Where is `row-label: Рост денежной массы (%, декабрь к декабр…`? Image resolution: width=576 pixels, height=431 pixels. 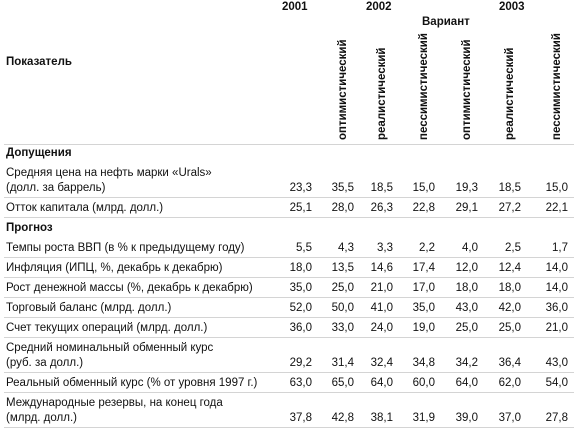 row-label: Рост денежной массы (%, декабрь к декабр… is located at coordinates (129, 288).